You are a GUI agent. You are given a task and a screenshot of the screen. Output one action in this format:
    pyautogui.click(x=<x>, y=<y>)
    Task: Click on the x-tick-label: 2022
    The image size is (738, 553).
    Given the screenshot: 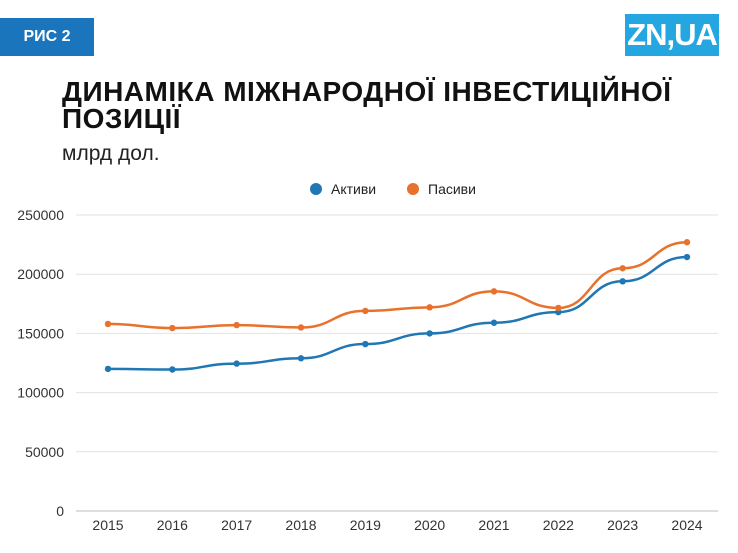 What is the action you would take?
    pyautogui.click(x=558, y=525)
    